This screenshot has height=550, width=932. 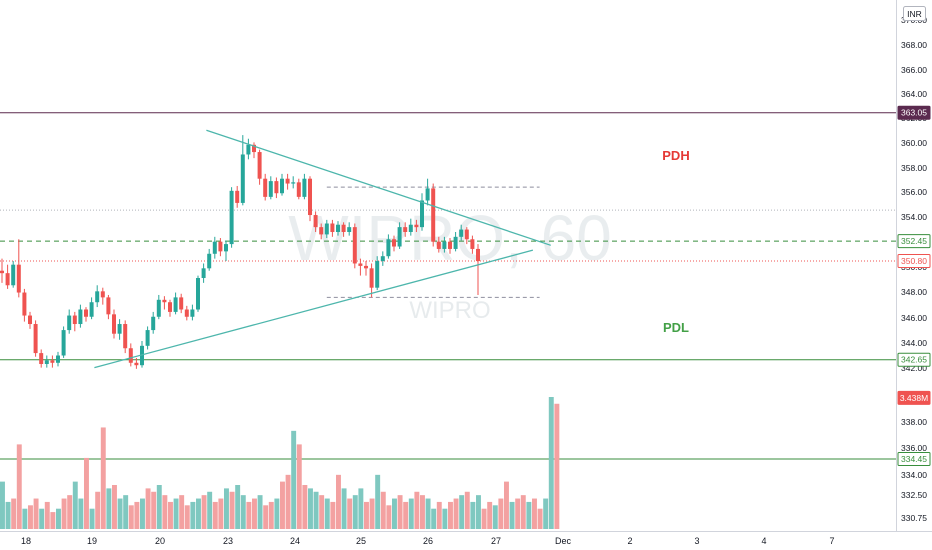 What do you see at coordinates (428, 541) in the screenshot?
I see `time-axis: 18 19 20 23 24 25 26 27 Dec 2 3 4 7` at bounding box center [428, 541].